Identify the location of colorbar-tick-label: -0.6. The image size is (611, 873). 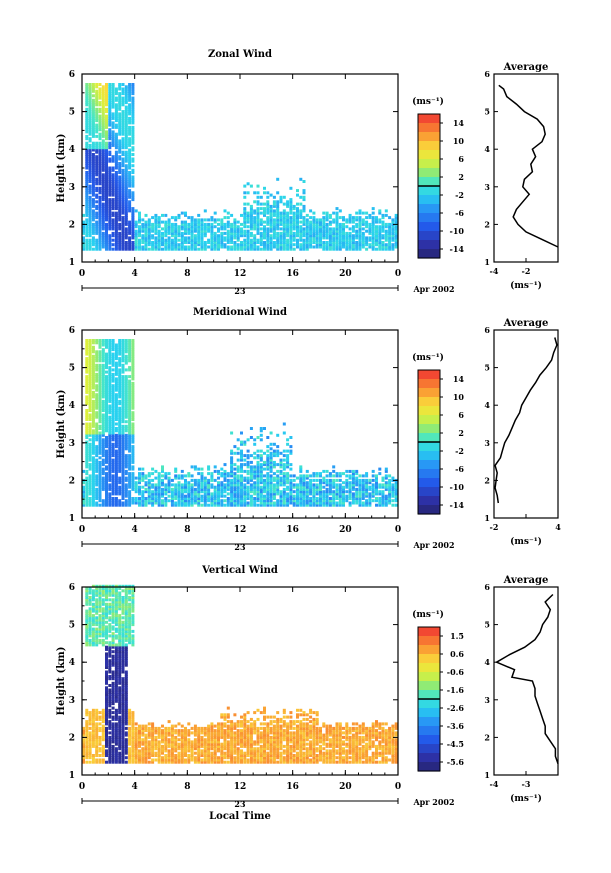
(456, 672).